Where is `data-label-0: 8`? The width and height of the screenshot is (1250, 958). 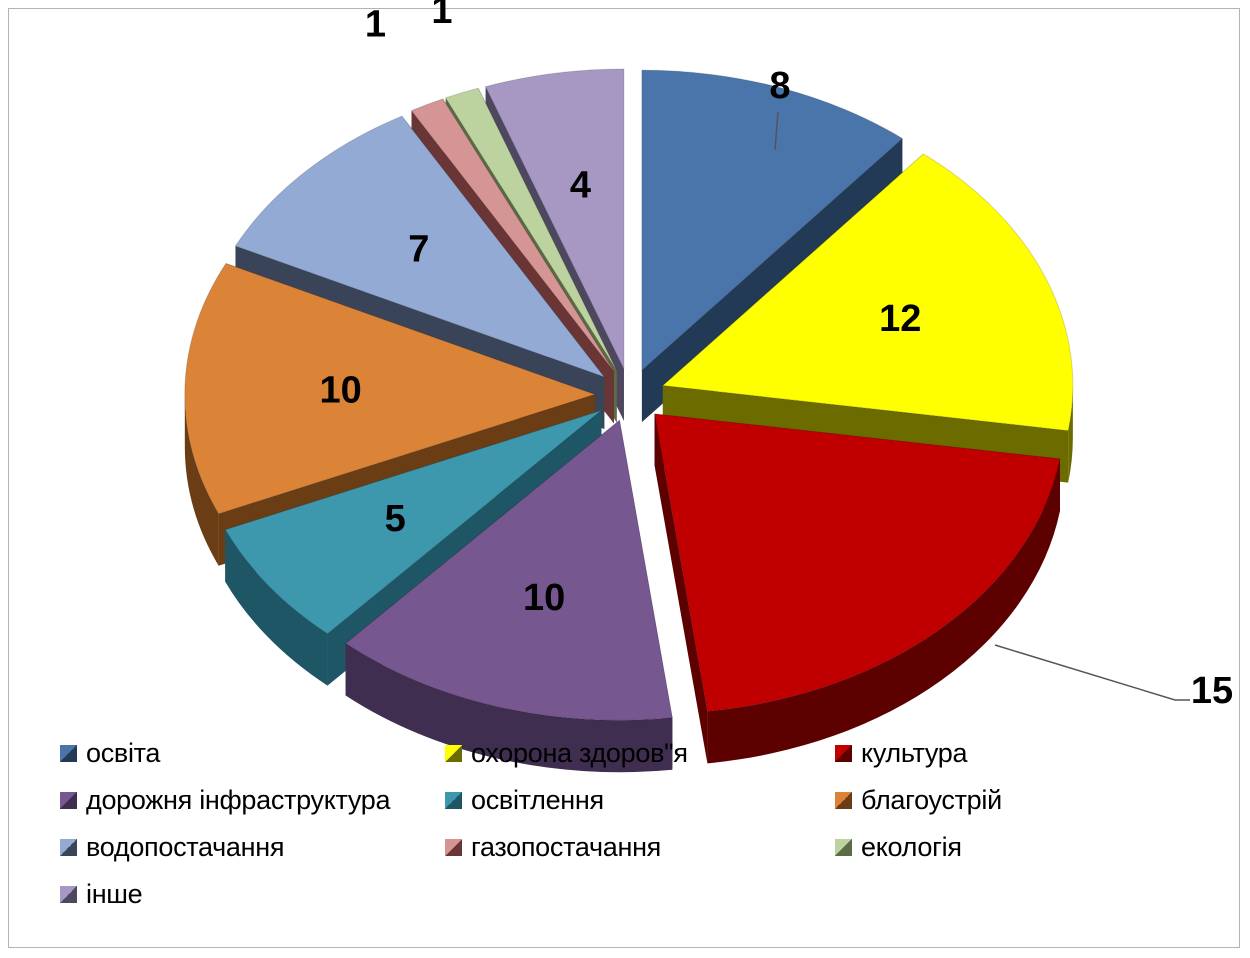
data-label-0: 8 is located at coordinates (779, 86).